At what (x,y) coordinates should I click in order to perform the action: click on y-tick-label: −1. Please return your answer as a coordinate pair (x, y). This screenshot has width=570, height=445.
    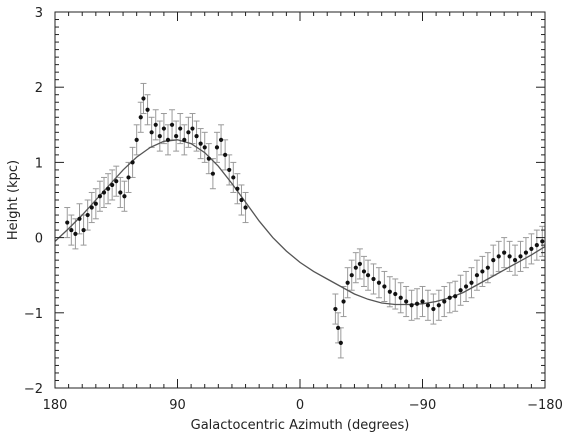
    Looking at the image, I should click on (33, 314).